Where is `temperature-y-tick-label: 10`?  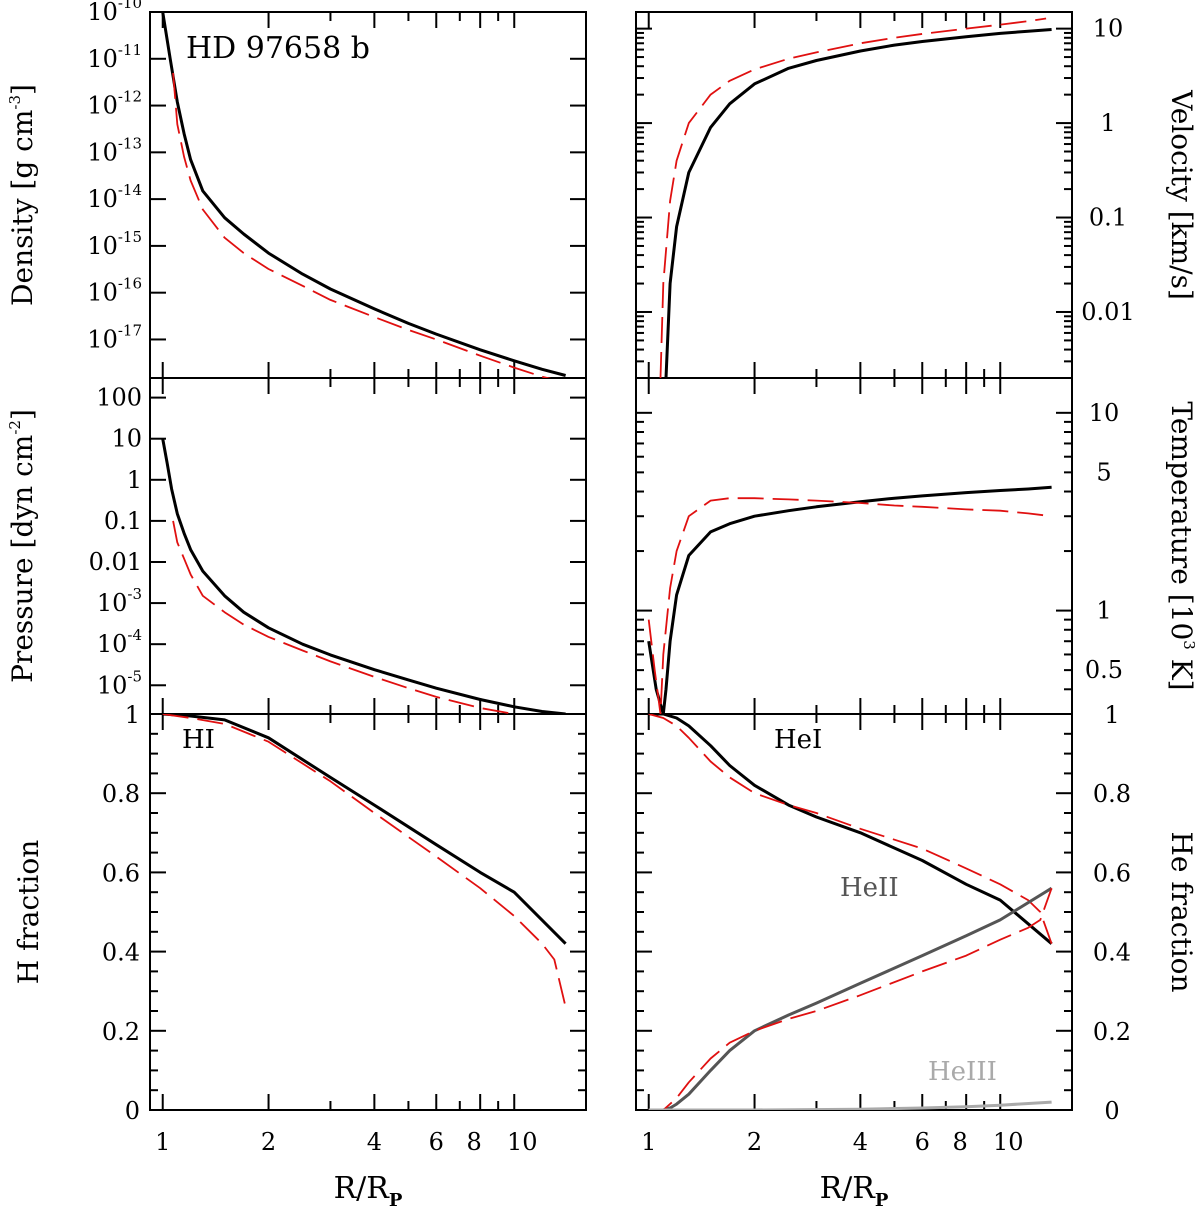 temperature-y-tick-label: 10 is located at coordinates (1104, 413).